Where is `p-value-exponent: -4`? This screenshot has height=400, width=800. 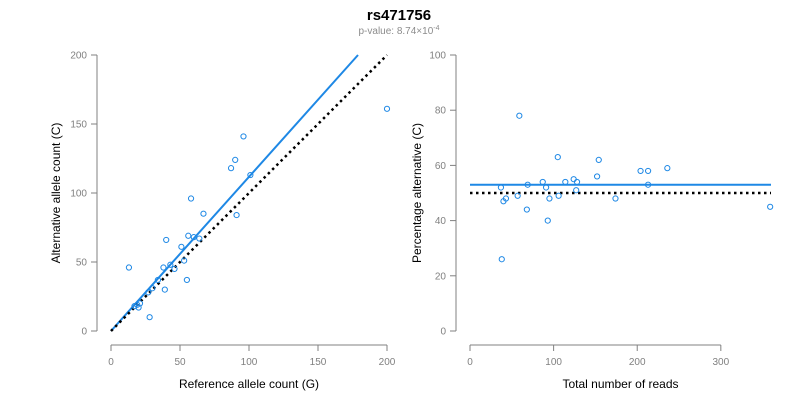 p-value-exponent: -4 is located at coordinates (436, 28).